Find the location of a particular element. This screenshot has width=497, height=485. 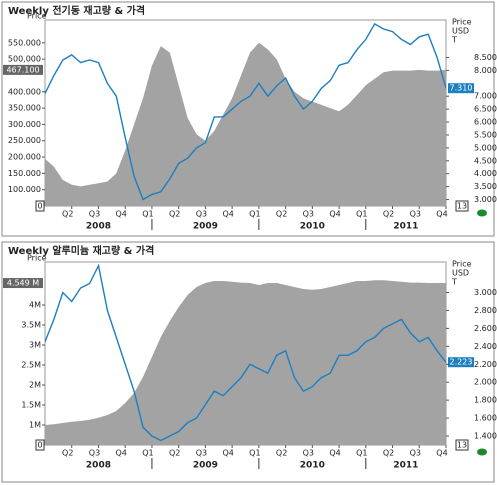

last-value-label: 467.100 is located at coordinates (22, 69).